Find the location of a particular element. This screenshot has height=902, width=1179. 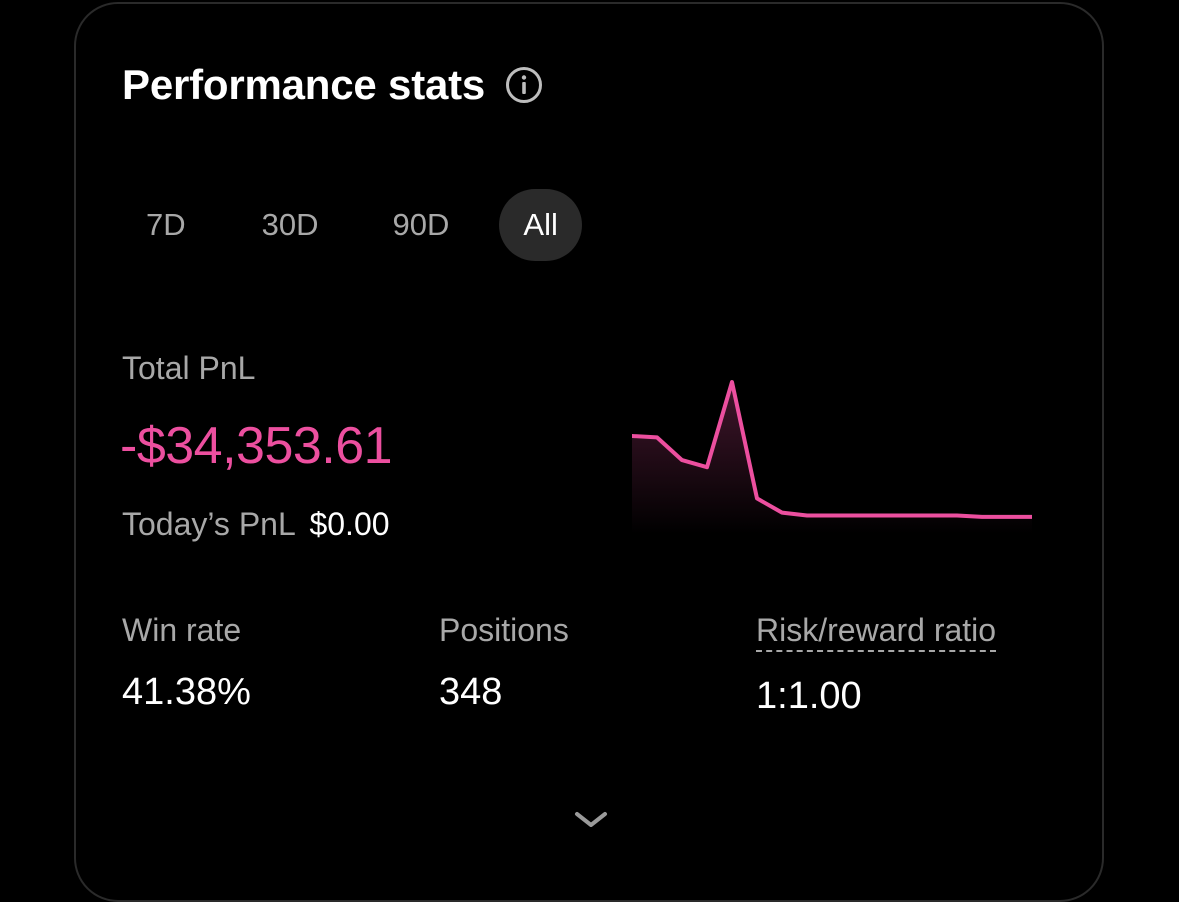

todays-pnl-label: Today’s PnL is located at coordinates (208, 524).